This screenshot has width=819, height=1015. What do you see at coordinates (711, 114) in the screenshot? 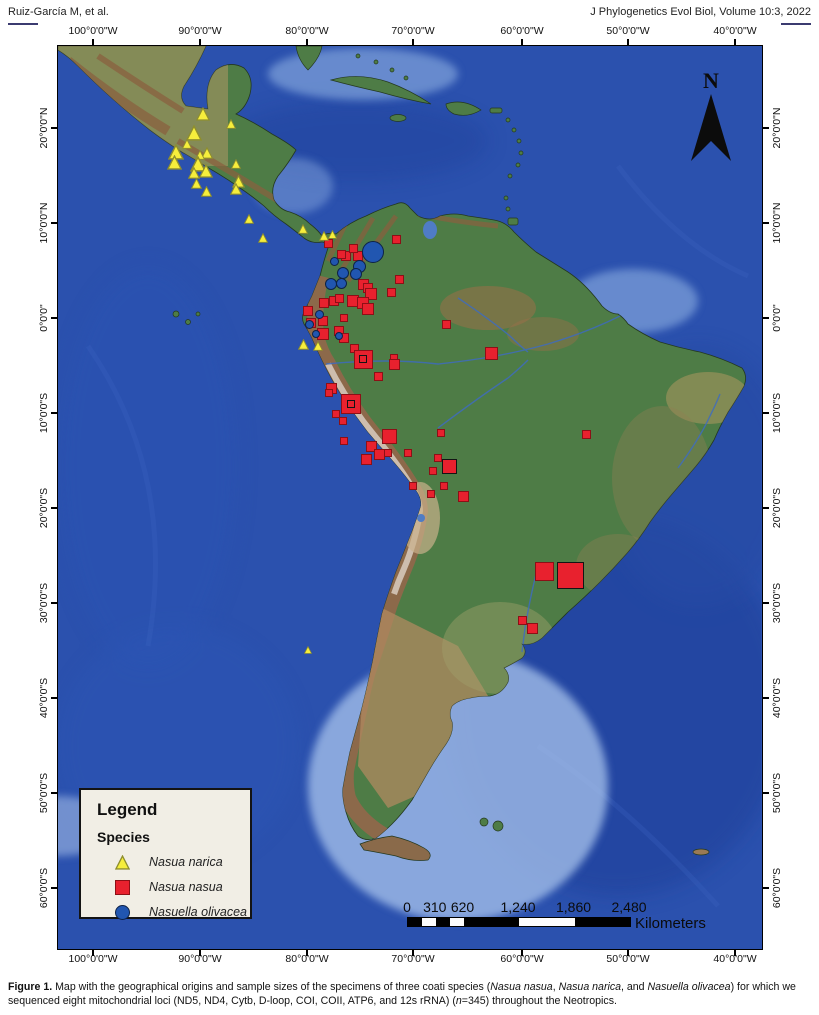
I see `north-arrow: N` at bounding box center [711, 114].